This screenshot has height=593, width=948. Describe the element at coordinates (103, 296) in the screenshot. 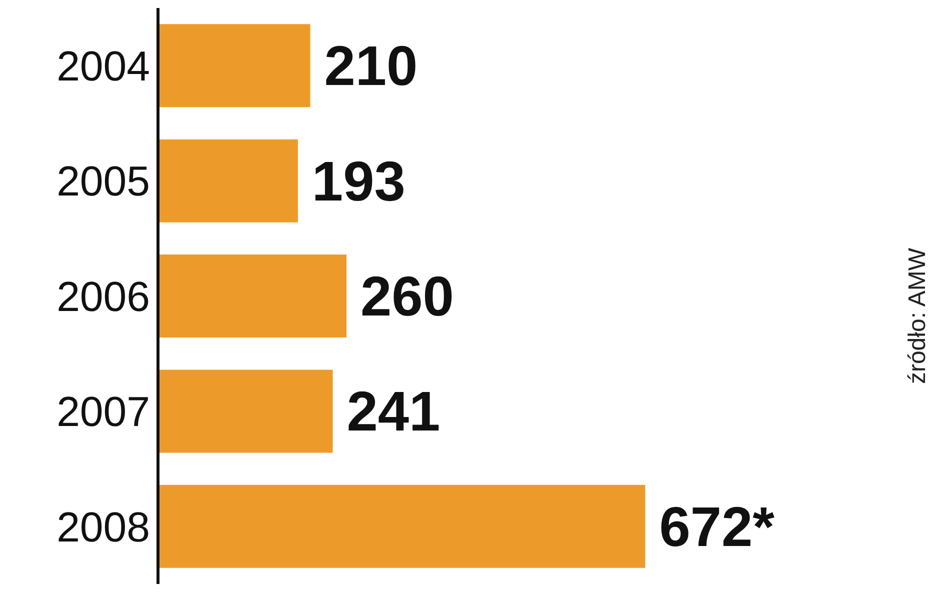

I see `y-tick-label: 2006` at that location.